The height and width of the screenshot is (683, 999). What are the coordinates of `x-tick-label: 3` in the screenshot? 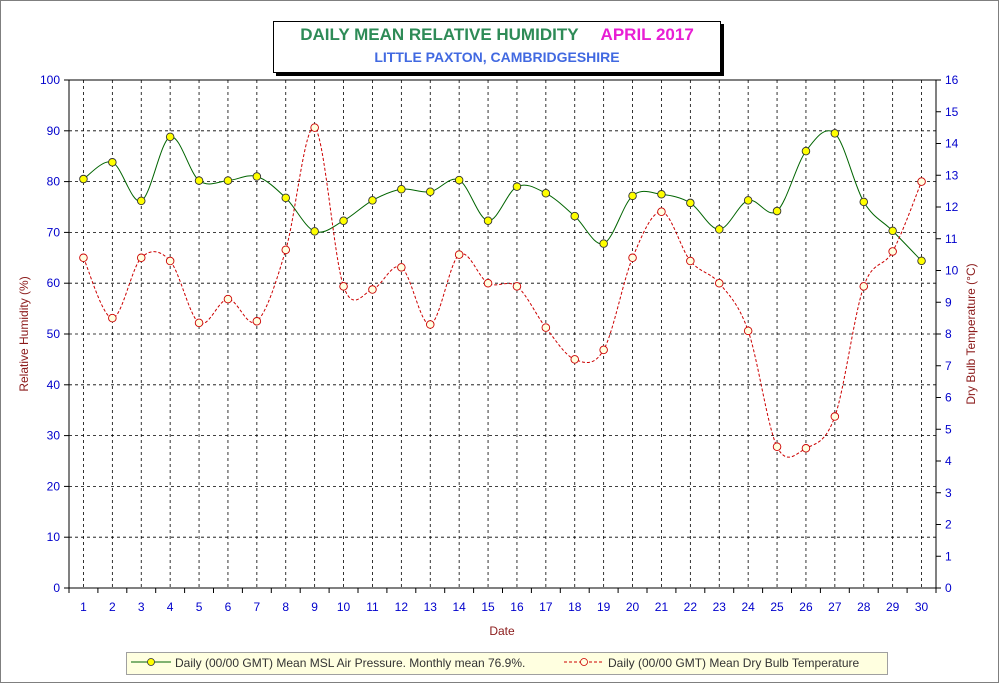 It's located at (141, 607).